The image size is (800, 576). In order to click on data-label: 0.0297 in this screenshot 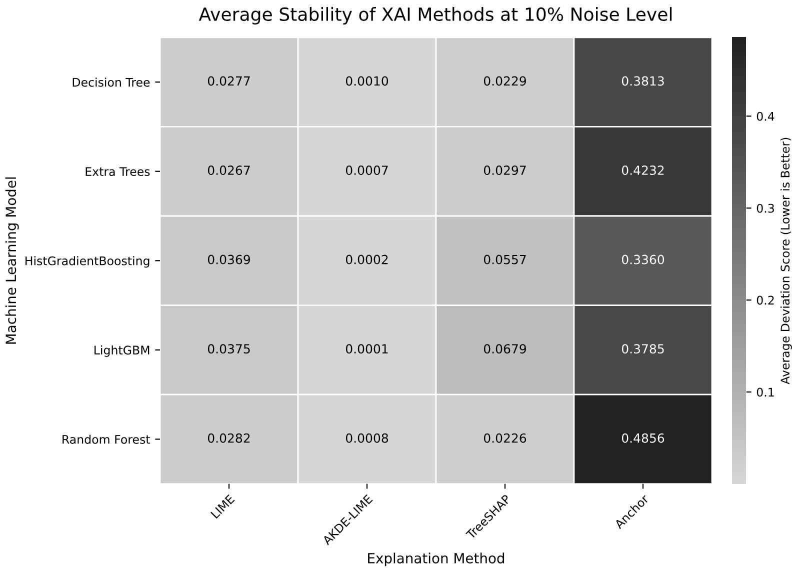, I will do `click(505, 170)`.